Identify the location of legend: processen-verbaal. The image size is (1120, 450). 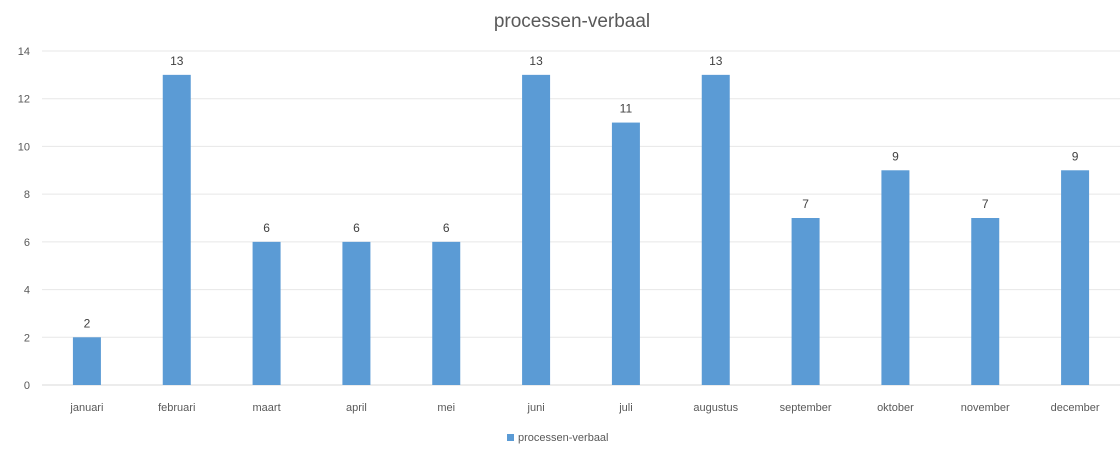
(558, 438).